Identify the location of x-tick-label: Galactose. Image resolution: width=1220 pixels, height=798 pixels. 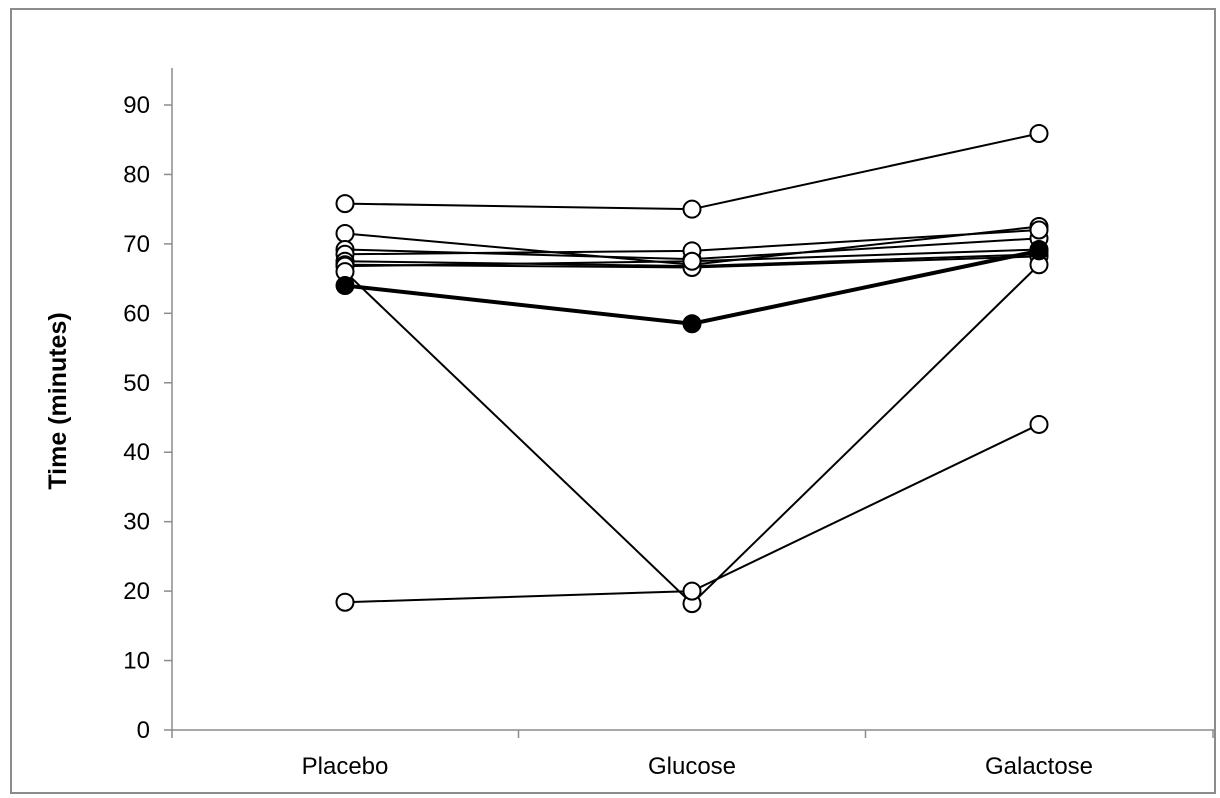
(1039, 766).